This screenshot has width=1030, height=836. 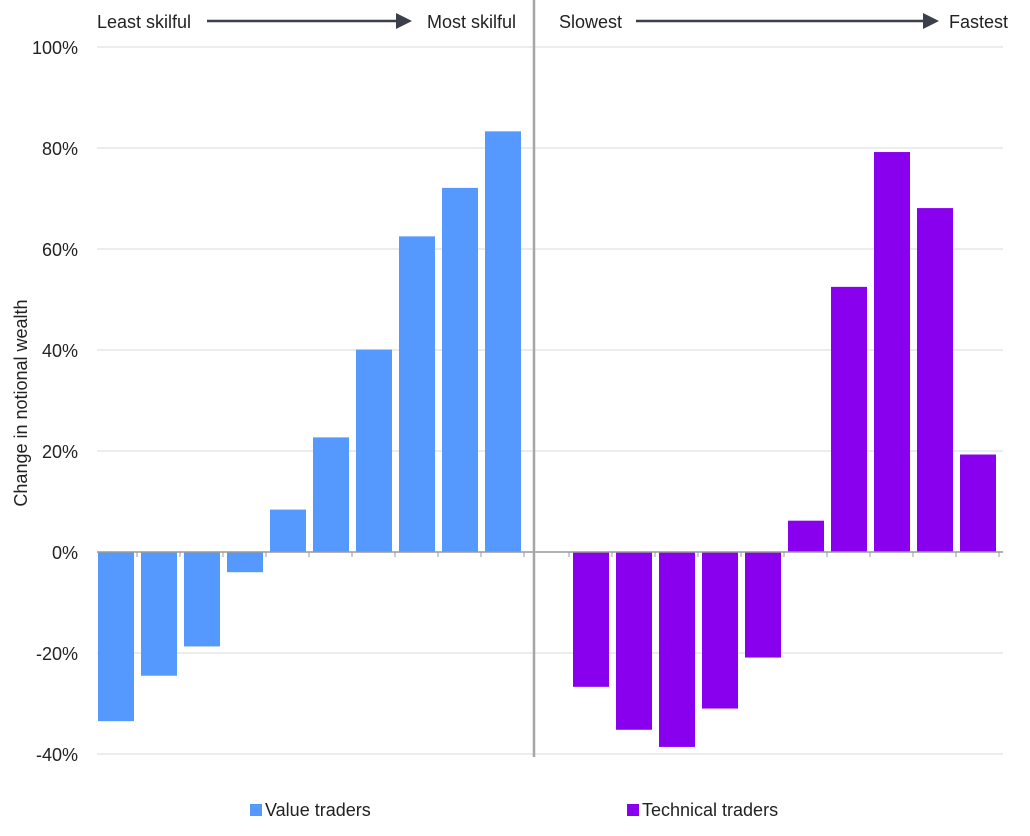 I want to click on y-tick-label: -40%, so click(x=57, y=755).